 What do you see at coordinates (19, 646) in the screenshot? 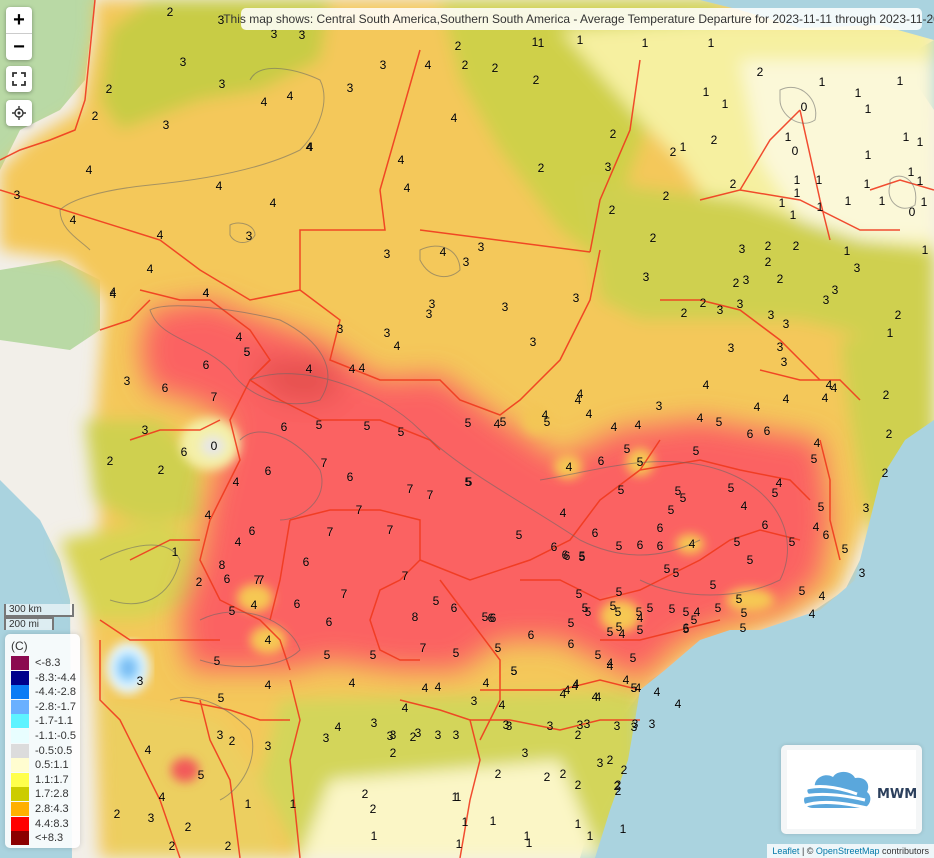
I see `legend-unit: (C)` at bounding box center [19, 646].